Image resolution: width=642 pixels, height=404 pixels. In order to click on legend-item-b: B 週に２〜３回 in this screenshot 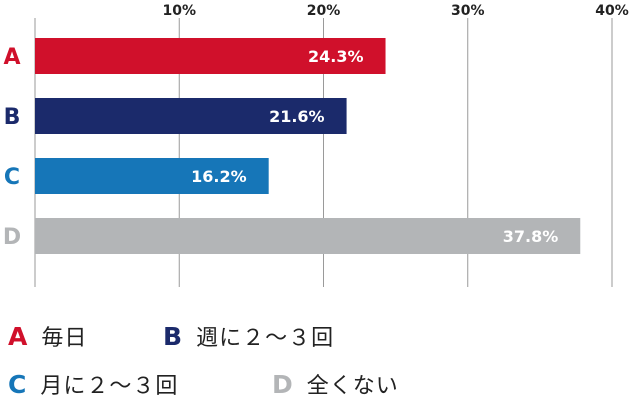, I will do `click(248, 336)`.